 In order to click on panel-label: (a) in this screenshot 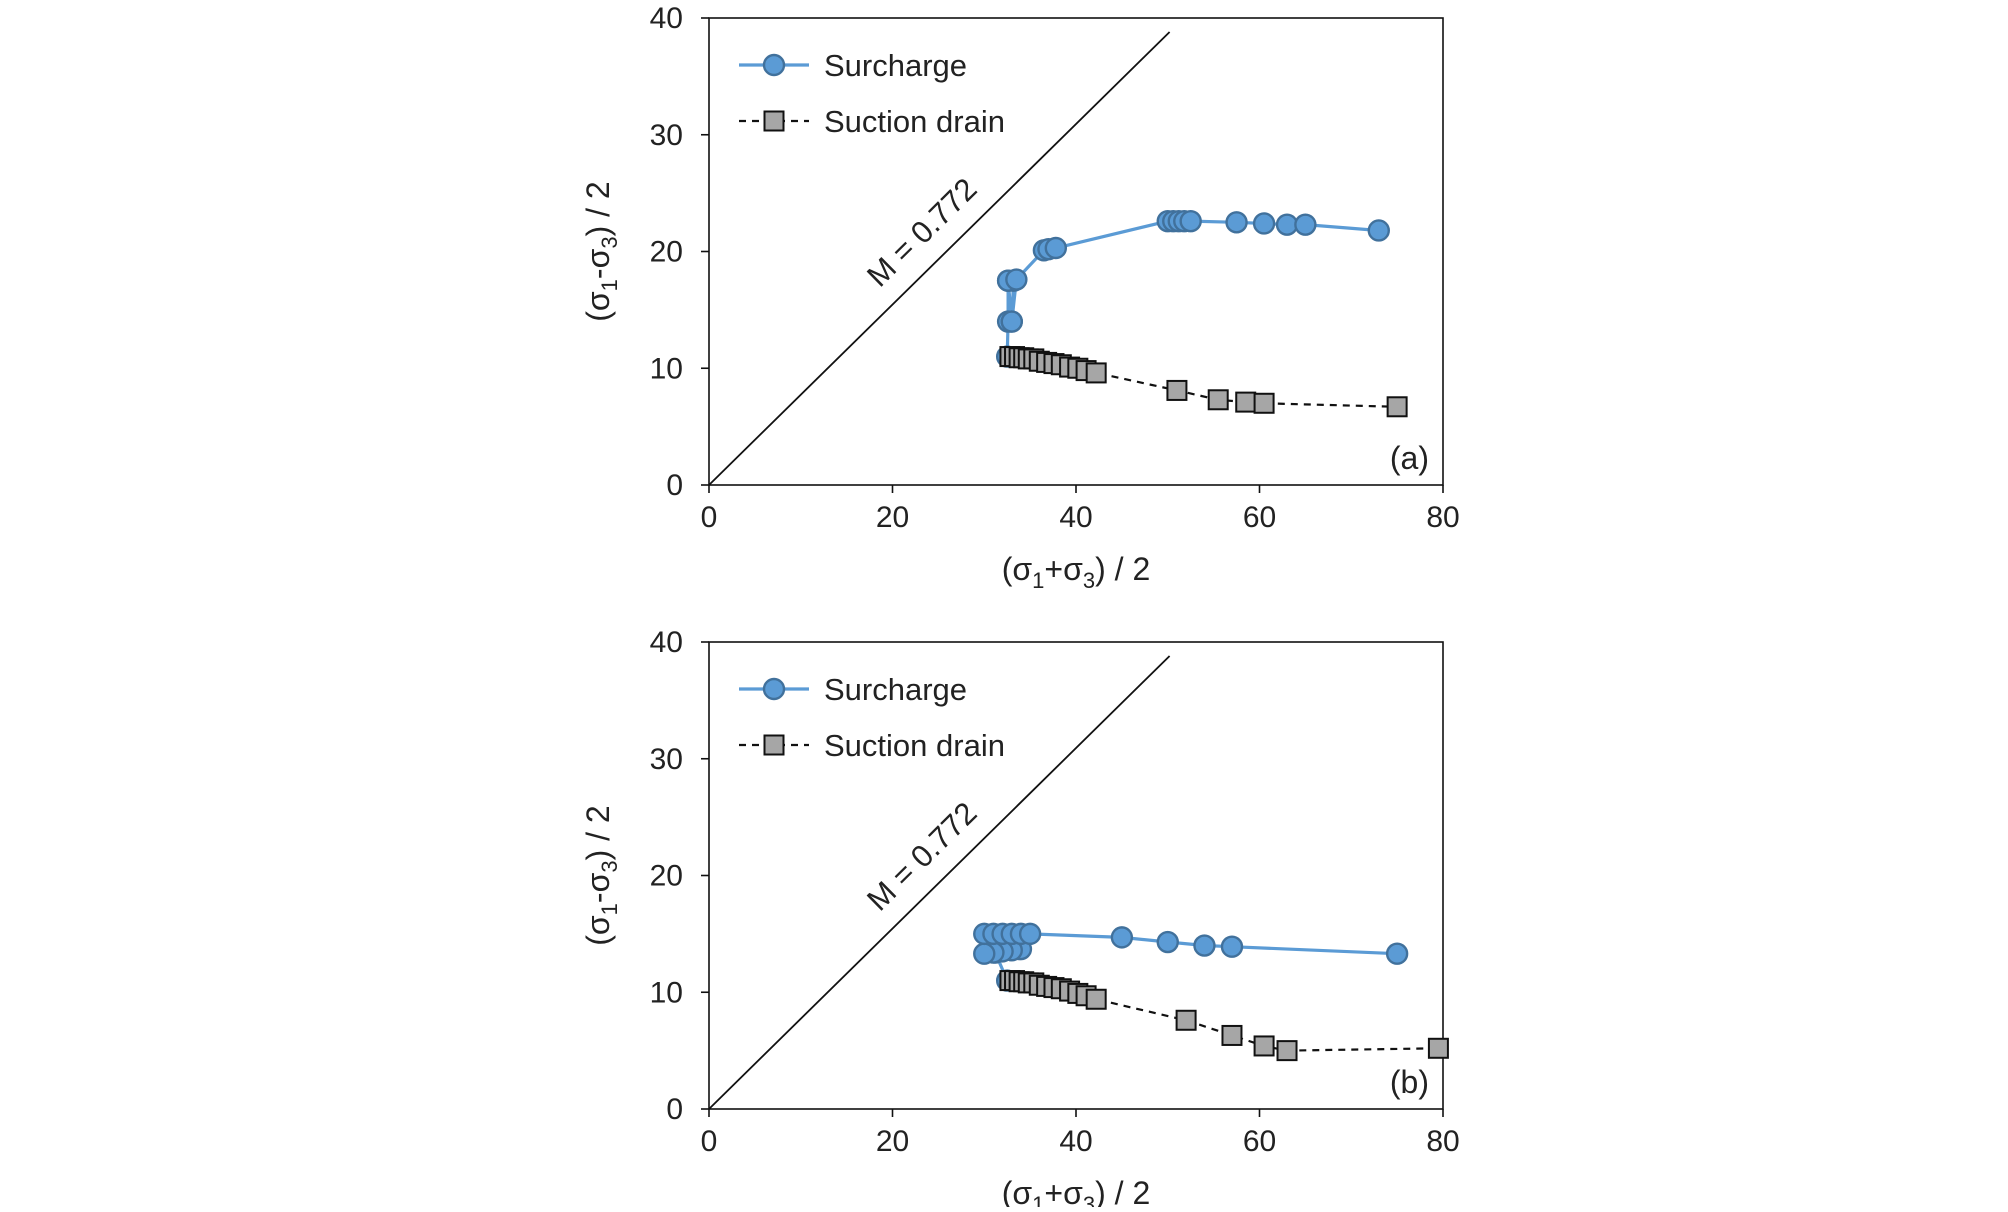, I will do `click(1409, 458)`.